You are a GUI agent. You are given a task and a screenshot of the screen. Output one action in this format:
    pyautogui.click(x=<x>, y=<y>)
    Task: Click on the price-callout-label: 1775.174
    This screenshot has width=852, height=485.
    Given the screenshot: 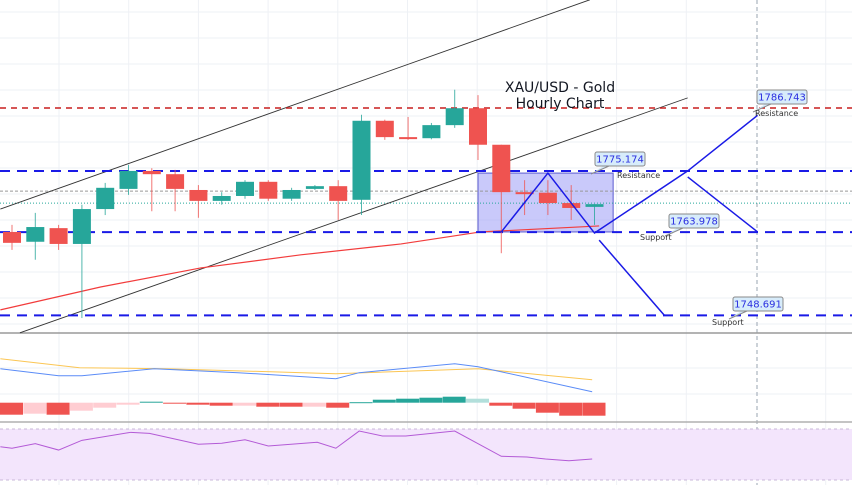 What is the action you would take?
    pyautogui.click(x=620, y=160)
    